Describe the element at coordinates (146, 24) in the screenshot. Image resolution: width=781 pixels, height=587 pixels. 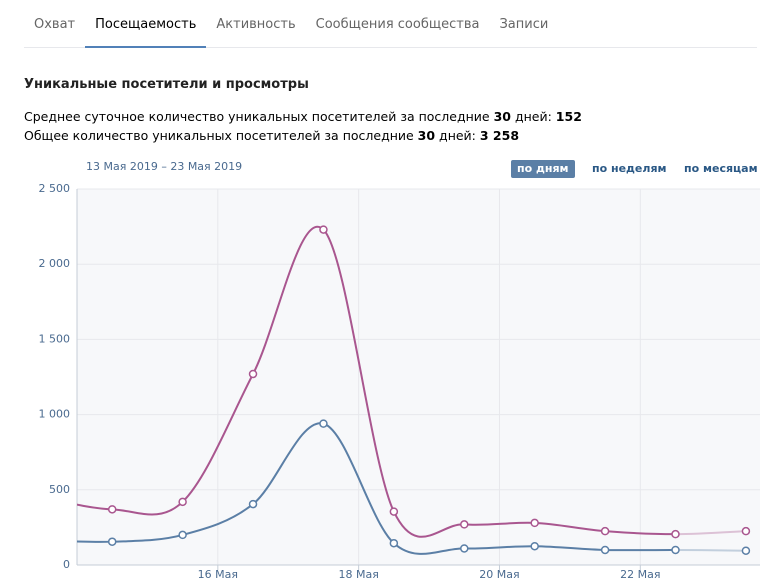
I see `tab: Посещаемость` at that location.